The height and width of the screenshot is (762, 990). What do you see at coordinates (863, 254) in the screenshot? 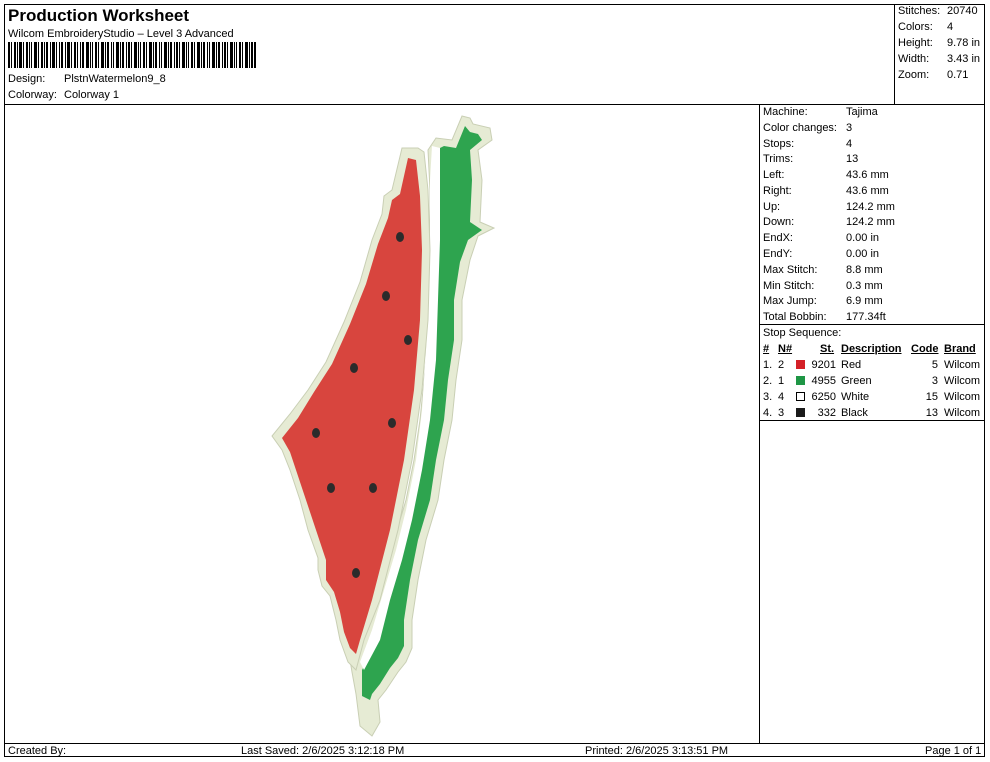
I see `endy-value: 0.00 in` at bounding box center [863, 254].